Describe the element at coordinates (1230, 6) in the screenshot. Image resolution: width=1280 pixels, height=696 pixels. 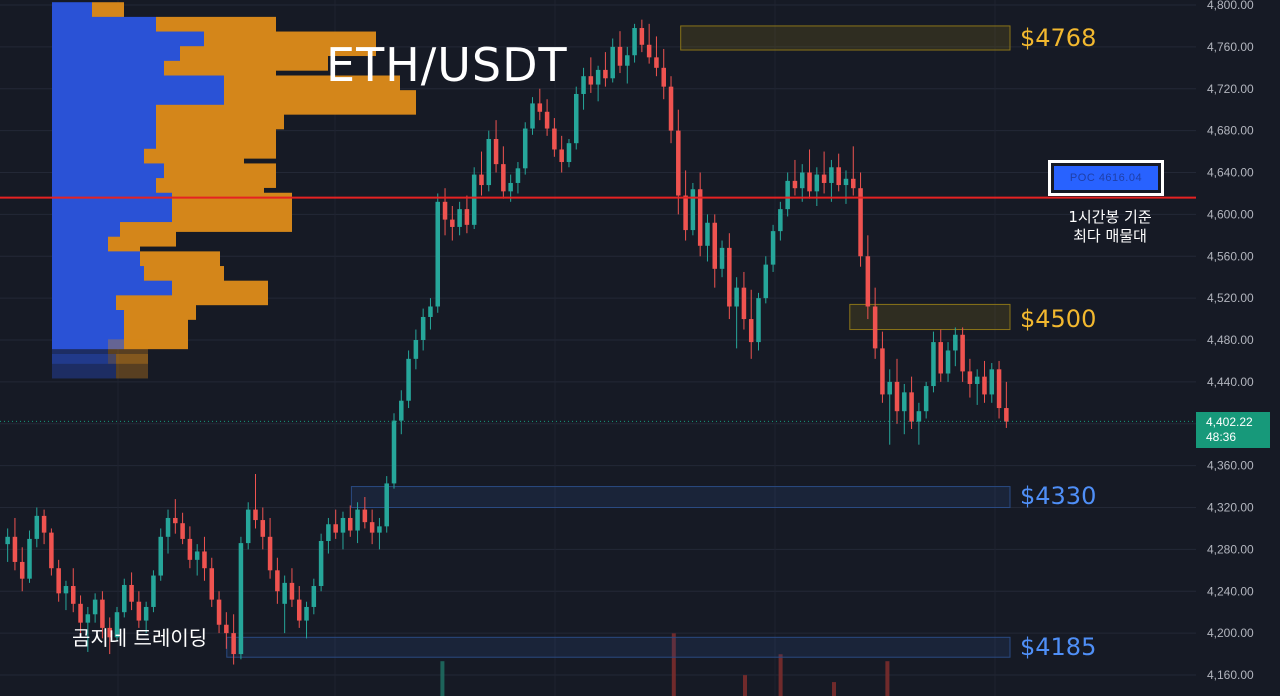
I see `y-tick-label: 4,800.00` at that location.